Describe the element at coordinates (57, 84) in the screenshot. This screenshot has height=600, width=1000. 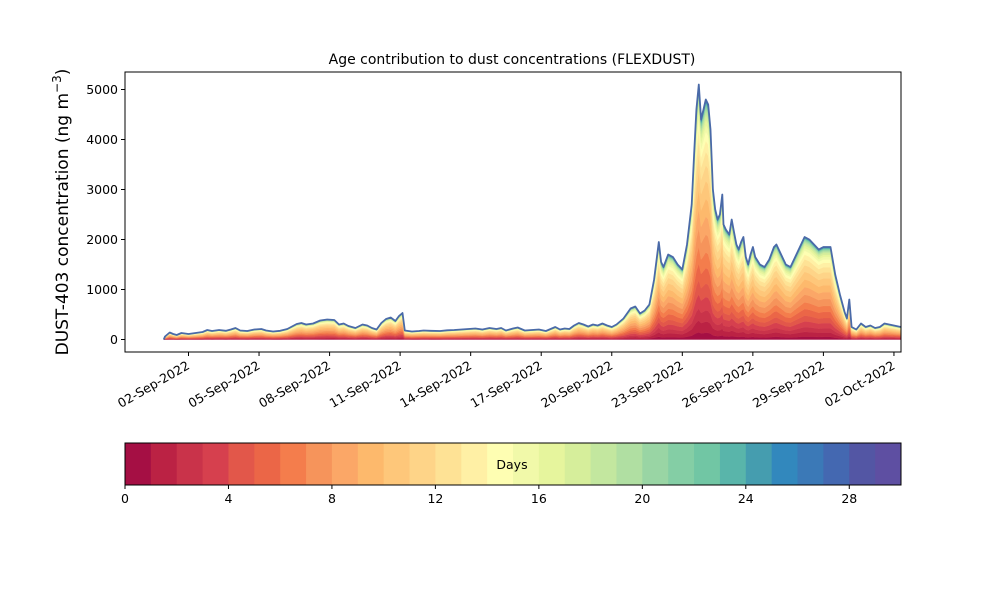
I see `y-axis-label-superscript: −3` at that location.